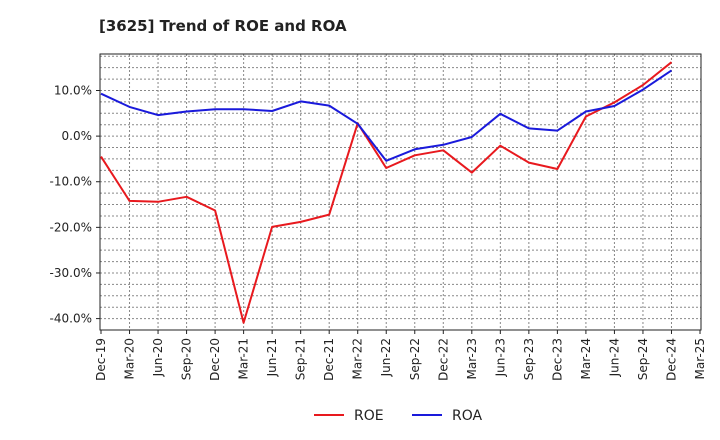  Describe the element at coordinates (71, 273) in the screenshot. I see `y-tick-label: -30.0%` at that location.